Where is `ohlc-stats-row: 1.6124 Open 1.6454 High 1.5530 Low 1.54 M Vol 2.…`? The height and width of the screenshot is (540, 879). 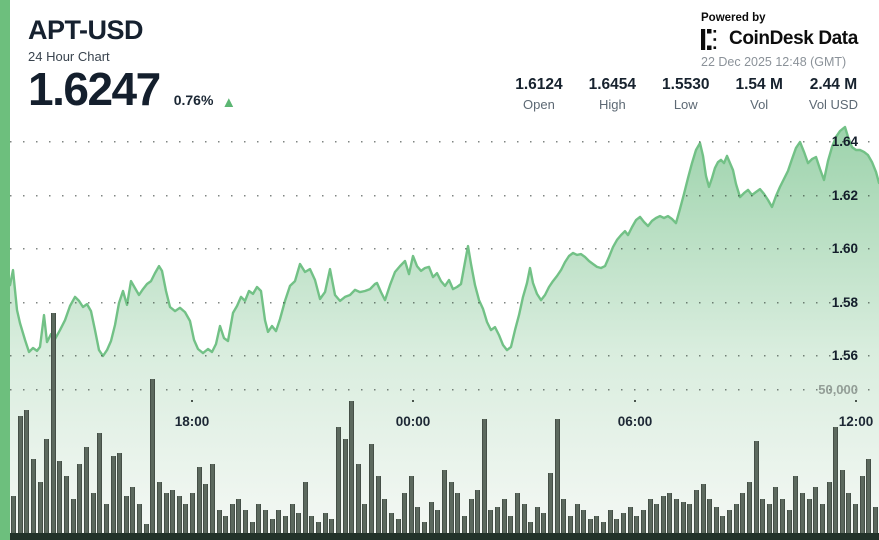 ohlc-stats-row: 1.6124 Open 1.6454 High 1.5530 Low 1.54 M Vol 2.… is located at coordinates (686, 94).